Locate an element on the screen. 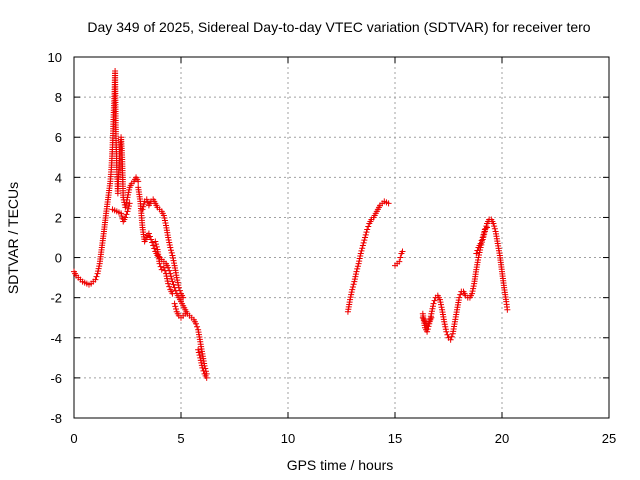 The image size is (640, 480). y-tick-labels: -8 -6 -4 -2 0 2 4 6 8 10 is located at coordinates (55, 238).